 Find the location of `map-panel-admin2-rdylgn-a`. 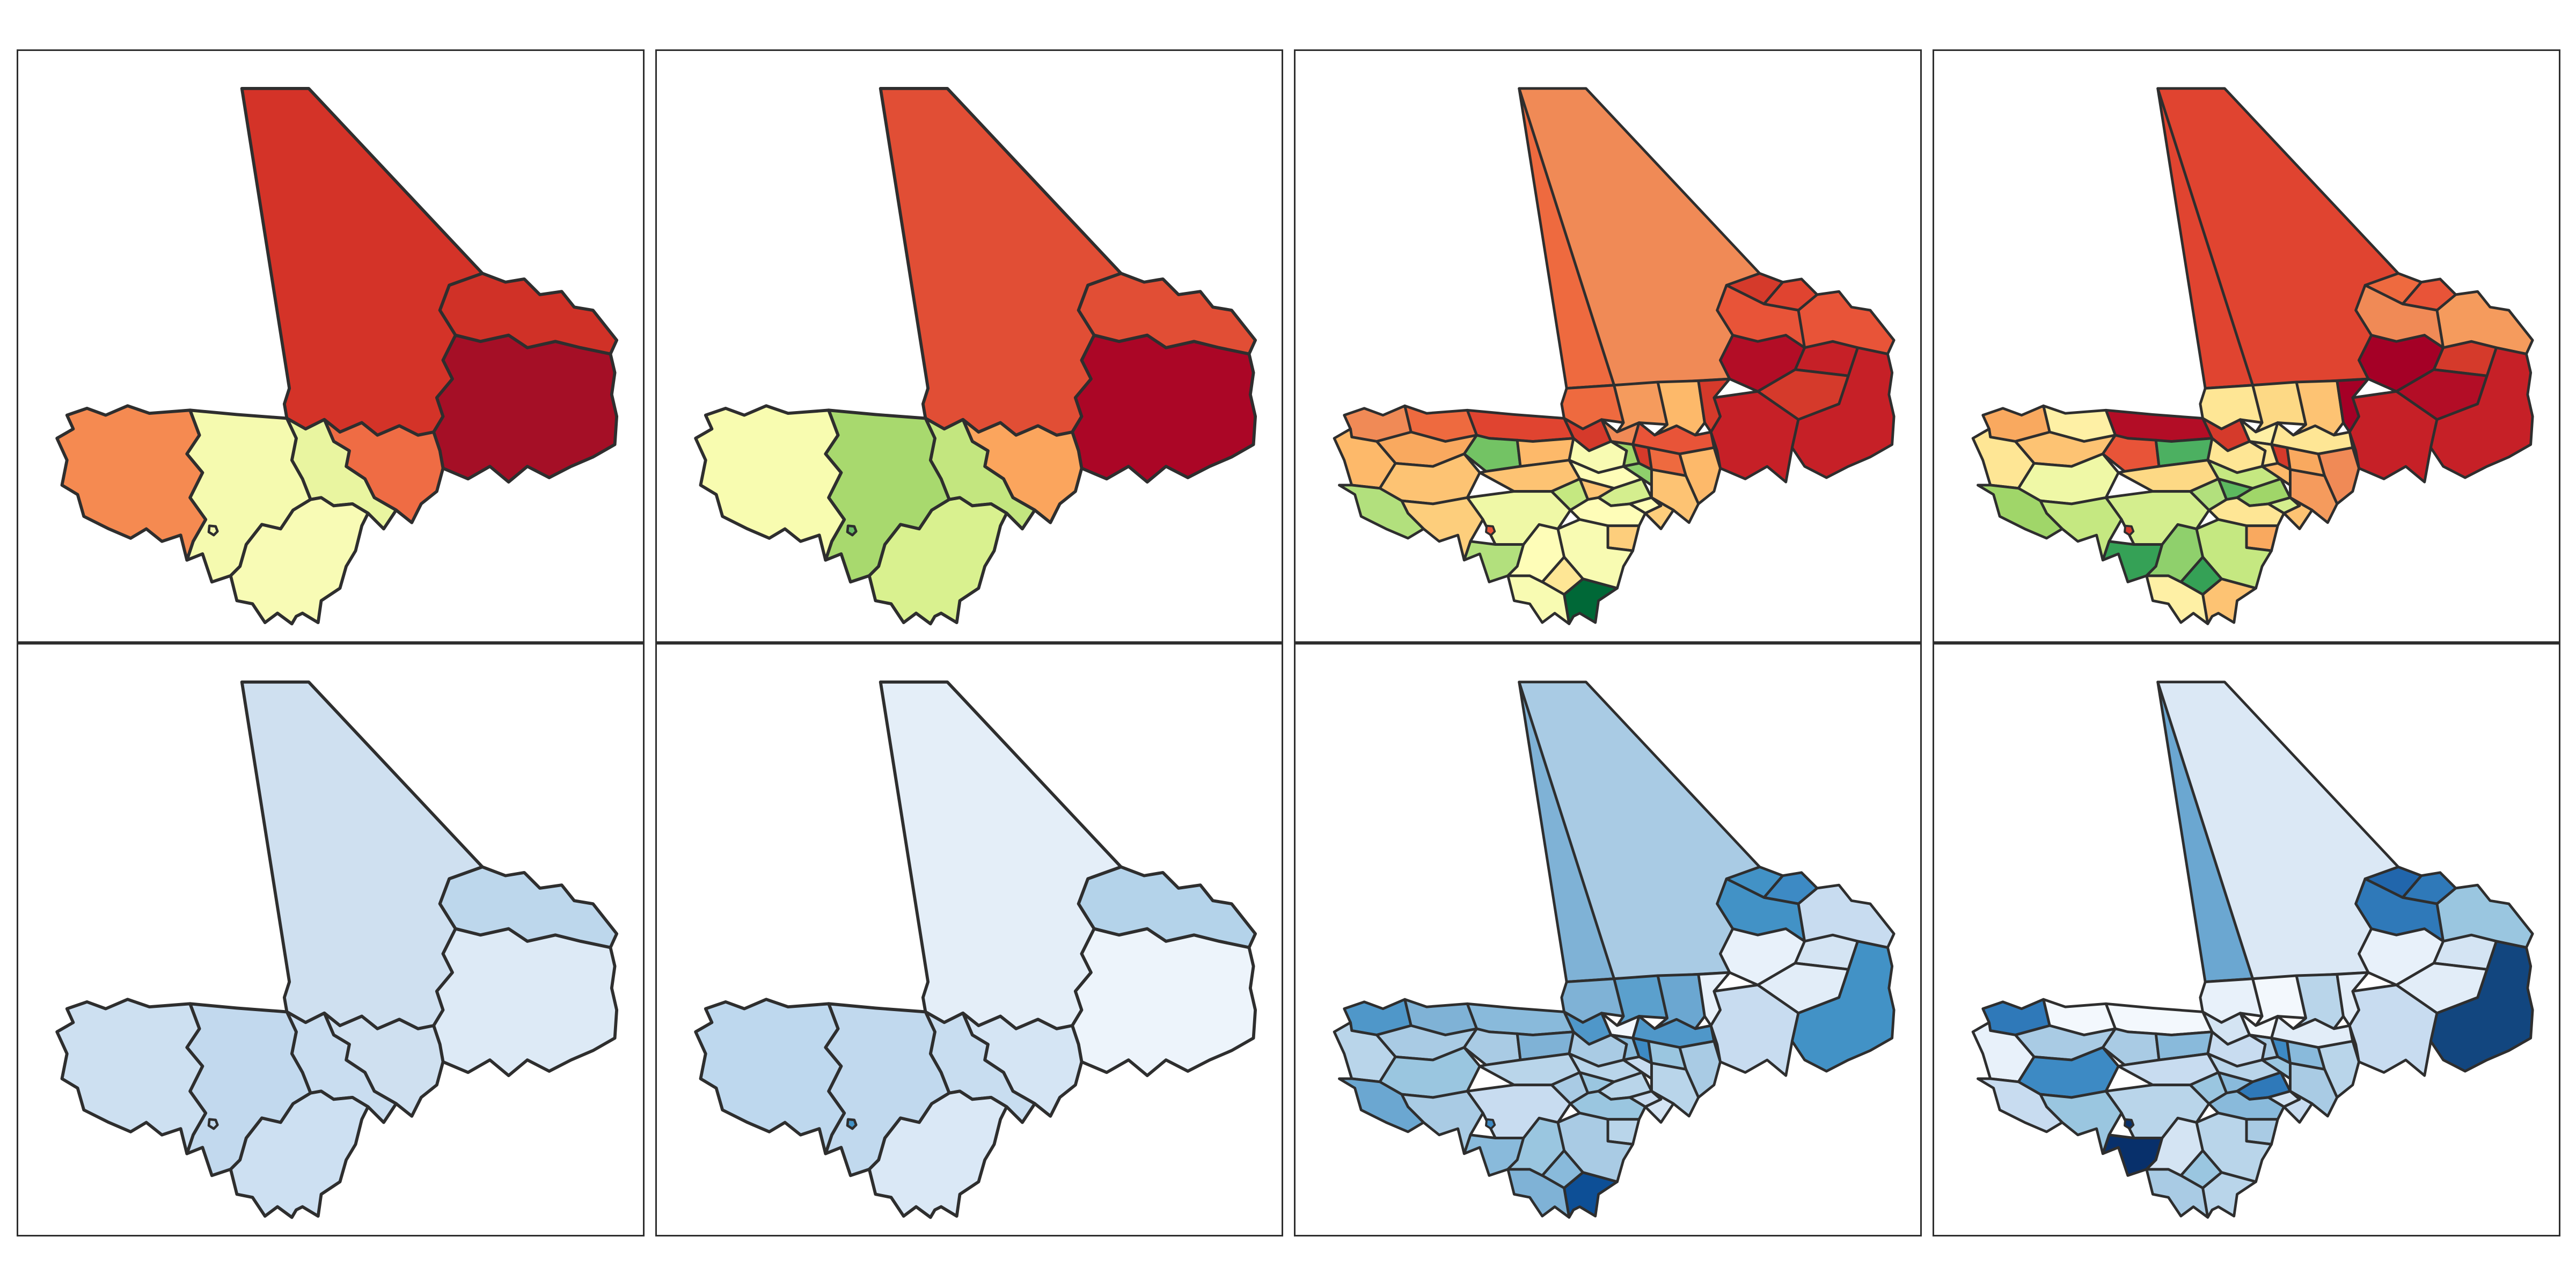

map-panel-admin2-rdylgn-a is located at coordinates (1608, 346).